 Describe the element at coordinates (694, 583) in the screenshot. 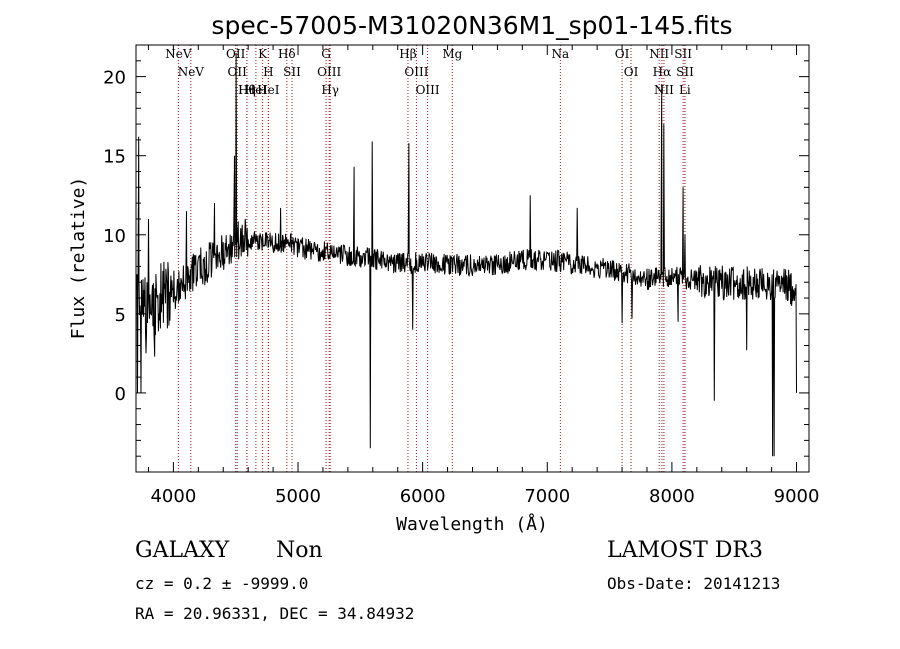

I see `observation-date: Obs-Date: 20141213` at that location.